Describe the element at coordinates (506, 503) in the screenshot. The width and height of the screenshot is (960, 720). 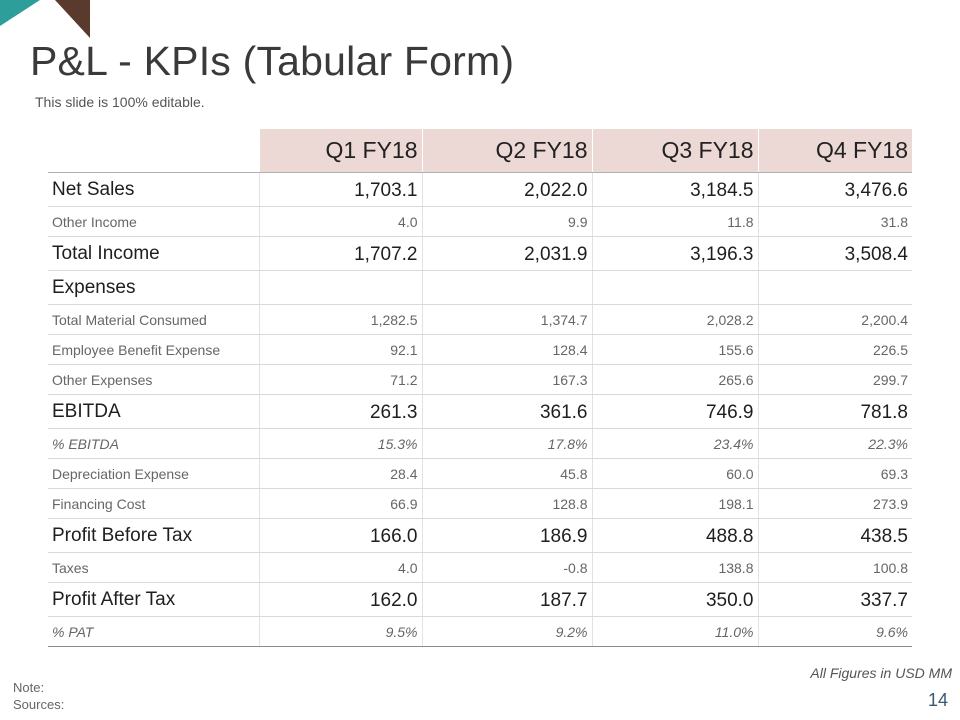
I see `table-cell: 128.8` at that location.